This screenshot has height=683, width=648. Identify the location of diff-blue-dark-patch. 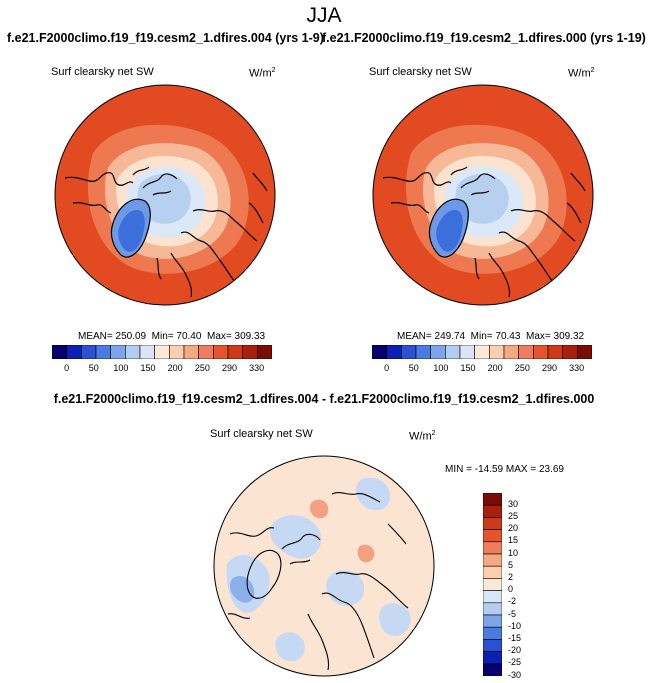
(242, 589).